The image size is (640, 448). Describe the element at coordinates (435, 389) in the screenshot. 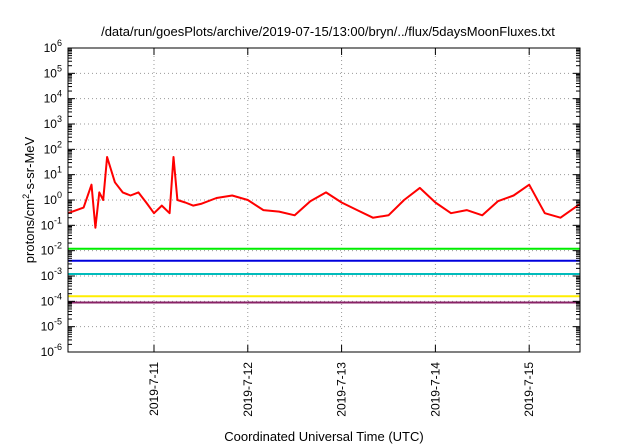

I see `x-tick-label: 2019-7-14` at that location.